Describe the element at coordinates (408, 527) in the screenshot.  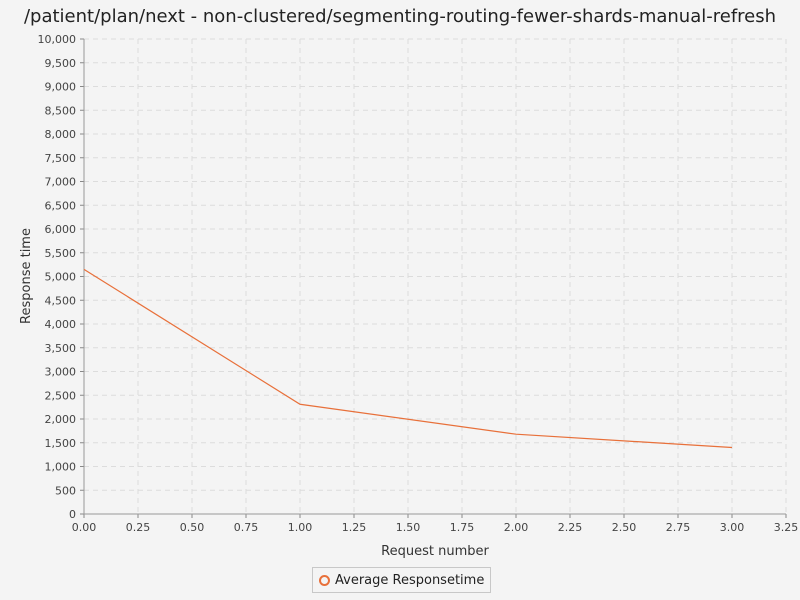
I see `x-tick-label: 1.50` at that location.